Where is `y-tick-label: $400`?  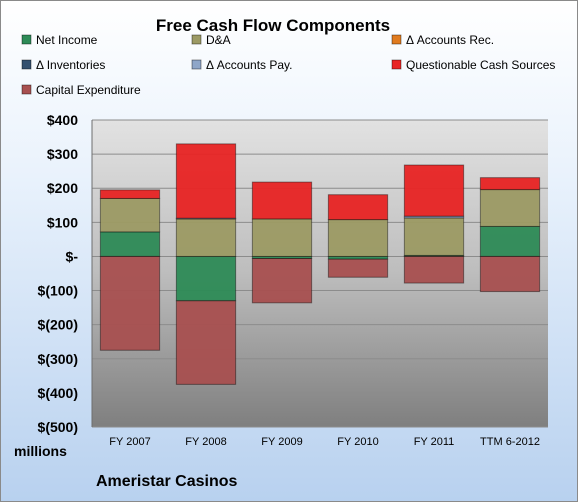
y-tick-label: $400 is located at coordinates (62, 120).